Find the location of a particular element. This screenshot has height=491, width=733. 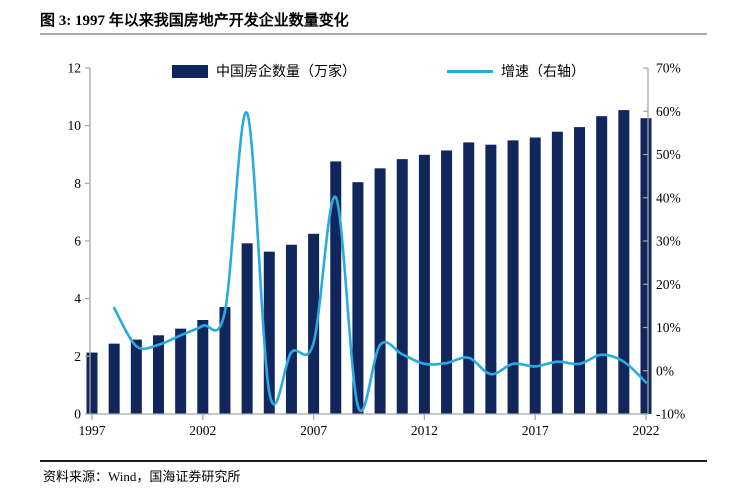

right-axis-tick-label: 50% is located at coordinates (668, 154).